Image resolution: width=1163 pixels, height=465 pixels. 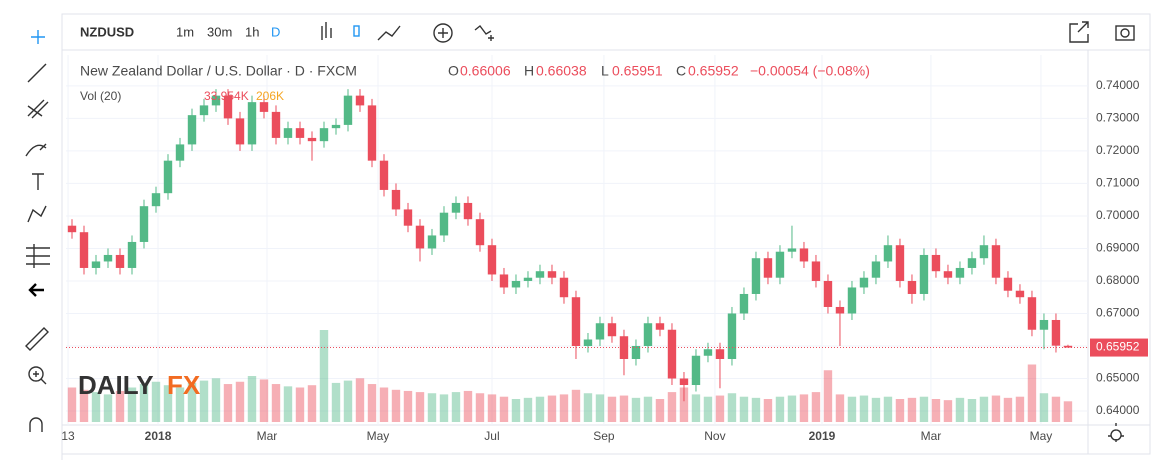 What do you see at coordinates (713, 71) in the screenshot?
I see `legend-close: 0.65952` at bounding box center [713, 71].